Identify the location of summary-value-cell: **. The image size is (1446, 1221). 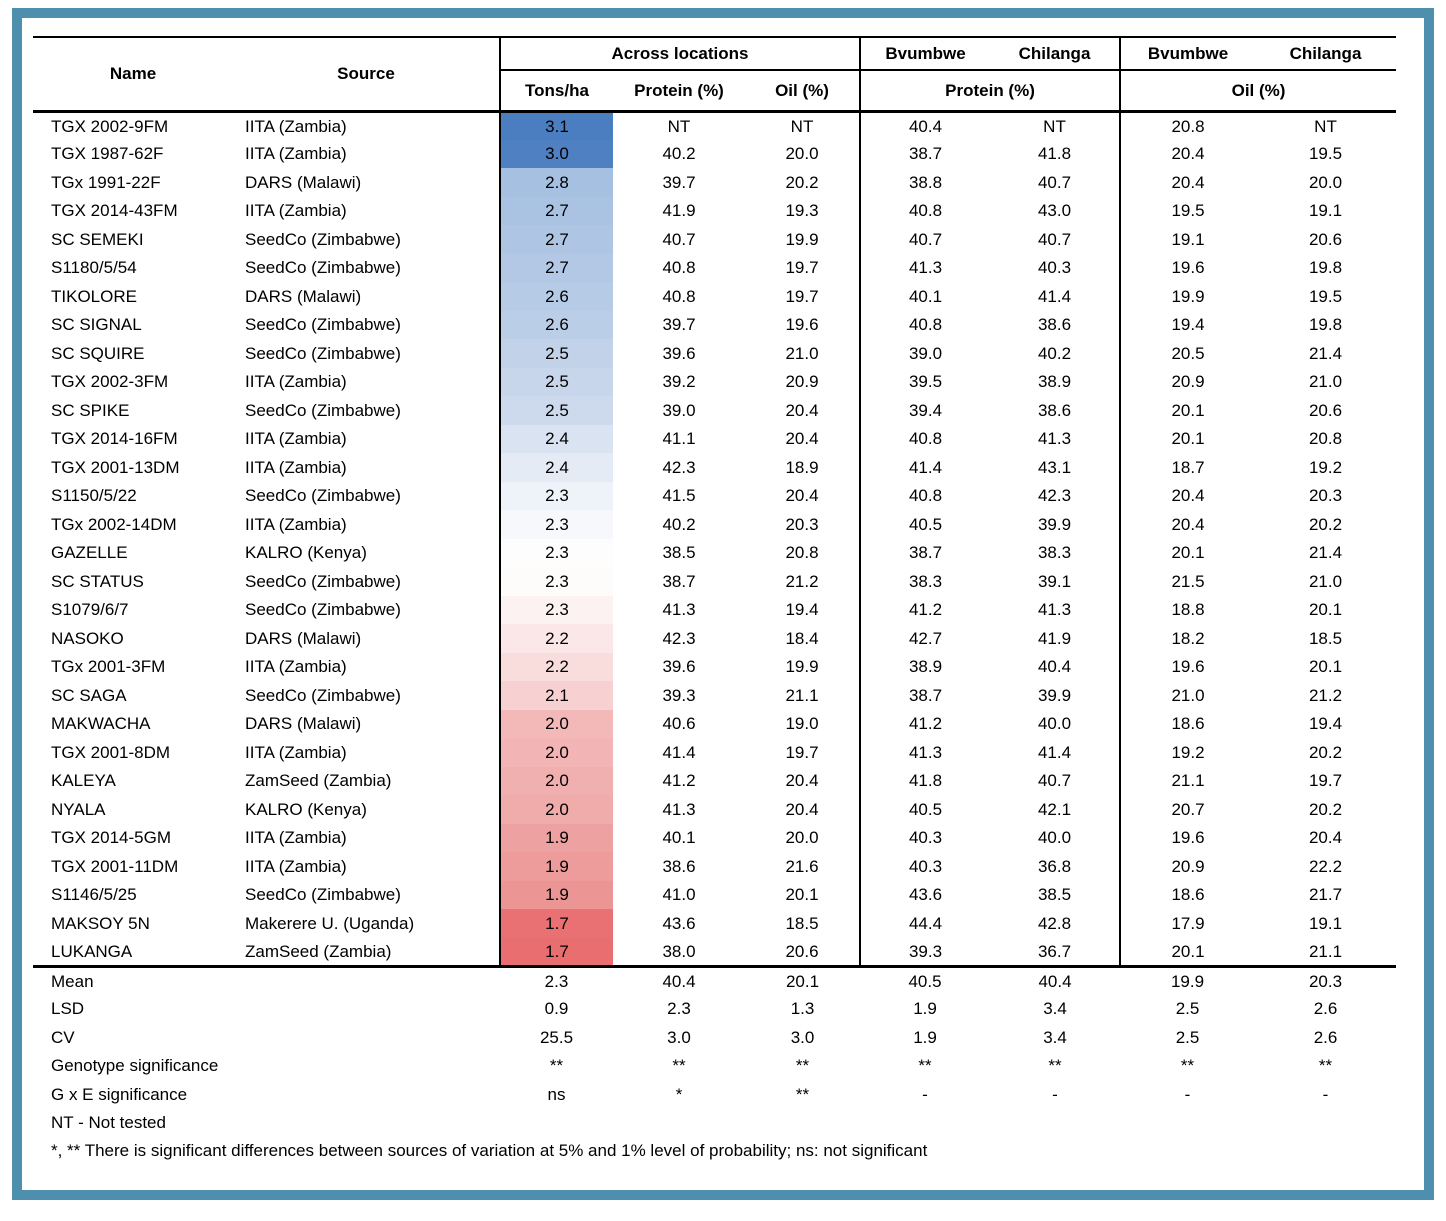
(1055, 1066).